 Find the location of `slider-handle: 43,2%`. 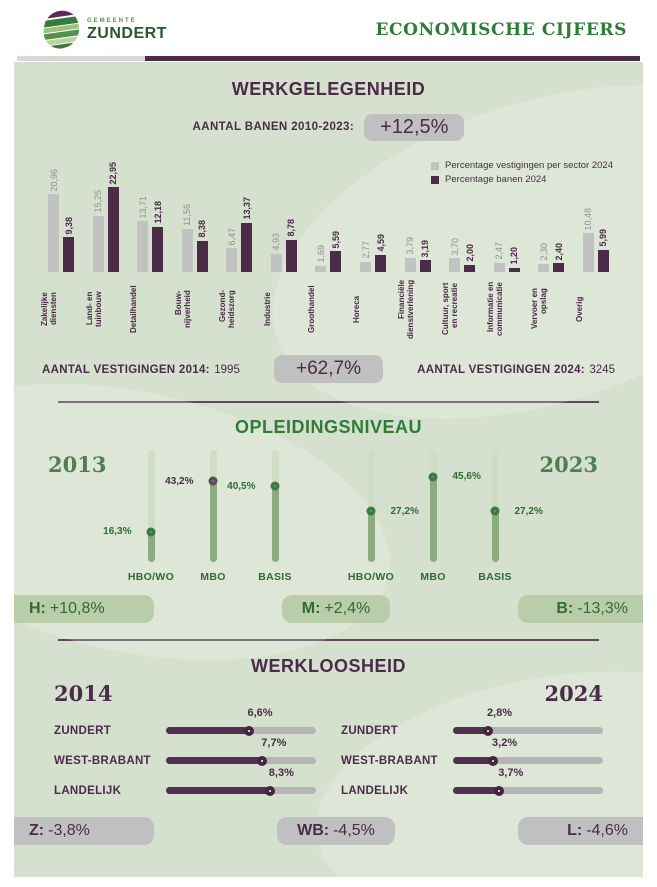

slider-handle: 43,2% is located at coordinates (191, 481).